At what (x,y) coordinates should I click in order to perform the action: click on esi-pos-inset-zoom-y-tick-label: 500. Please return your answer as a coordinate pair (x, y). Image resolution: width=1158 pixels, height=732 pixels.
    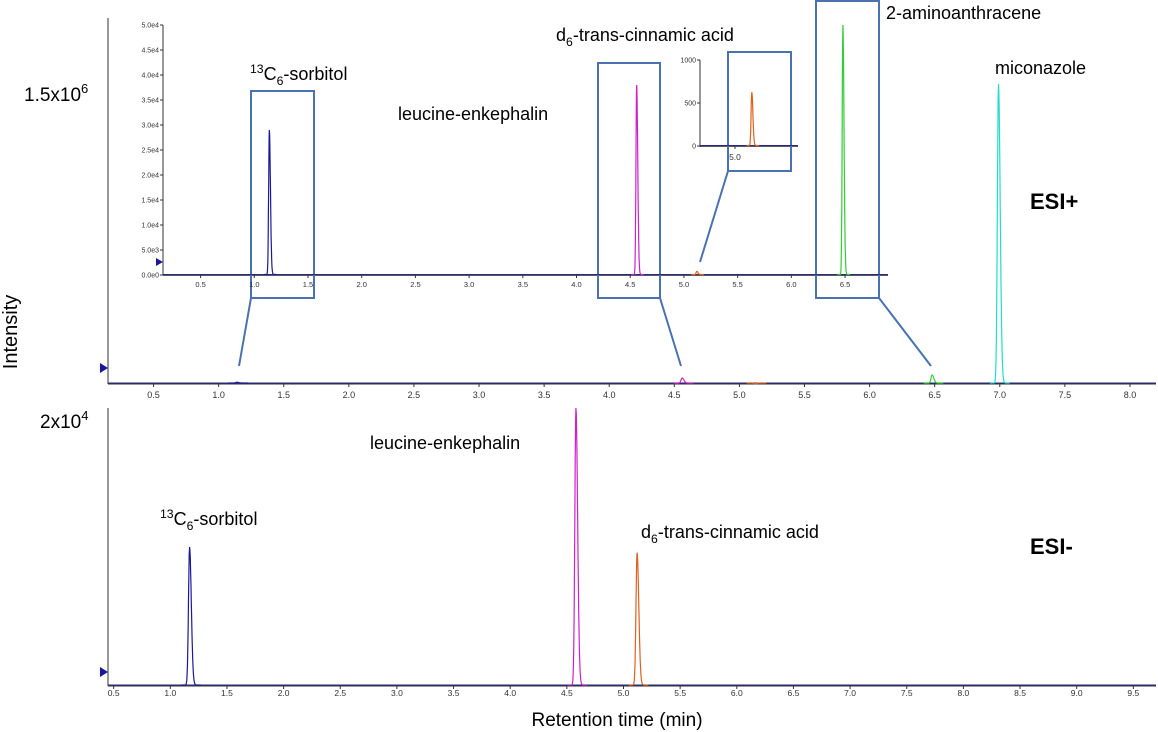
    Looking at the image, I should click on (690, 104).